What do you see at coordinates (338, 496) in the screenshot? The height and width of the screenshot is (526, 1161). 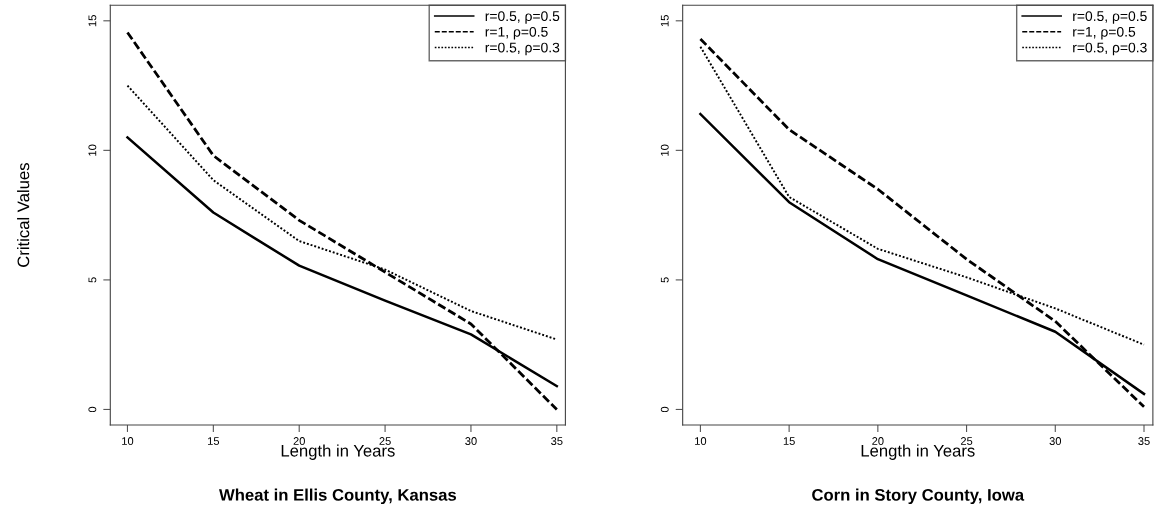 I see `text: Wheat in Ellis County, Kansas` at bounding box center [338, 496].